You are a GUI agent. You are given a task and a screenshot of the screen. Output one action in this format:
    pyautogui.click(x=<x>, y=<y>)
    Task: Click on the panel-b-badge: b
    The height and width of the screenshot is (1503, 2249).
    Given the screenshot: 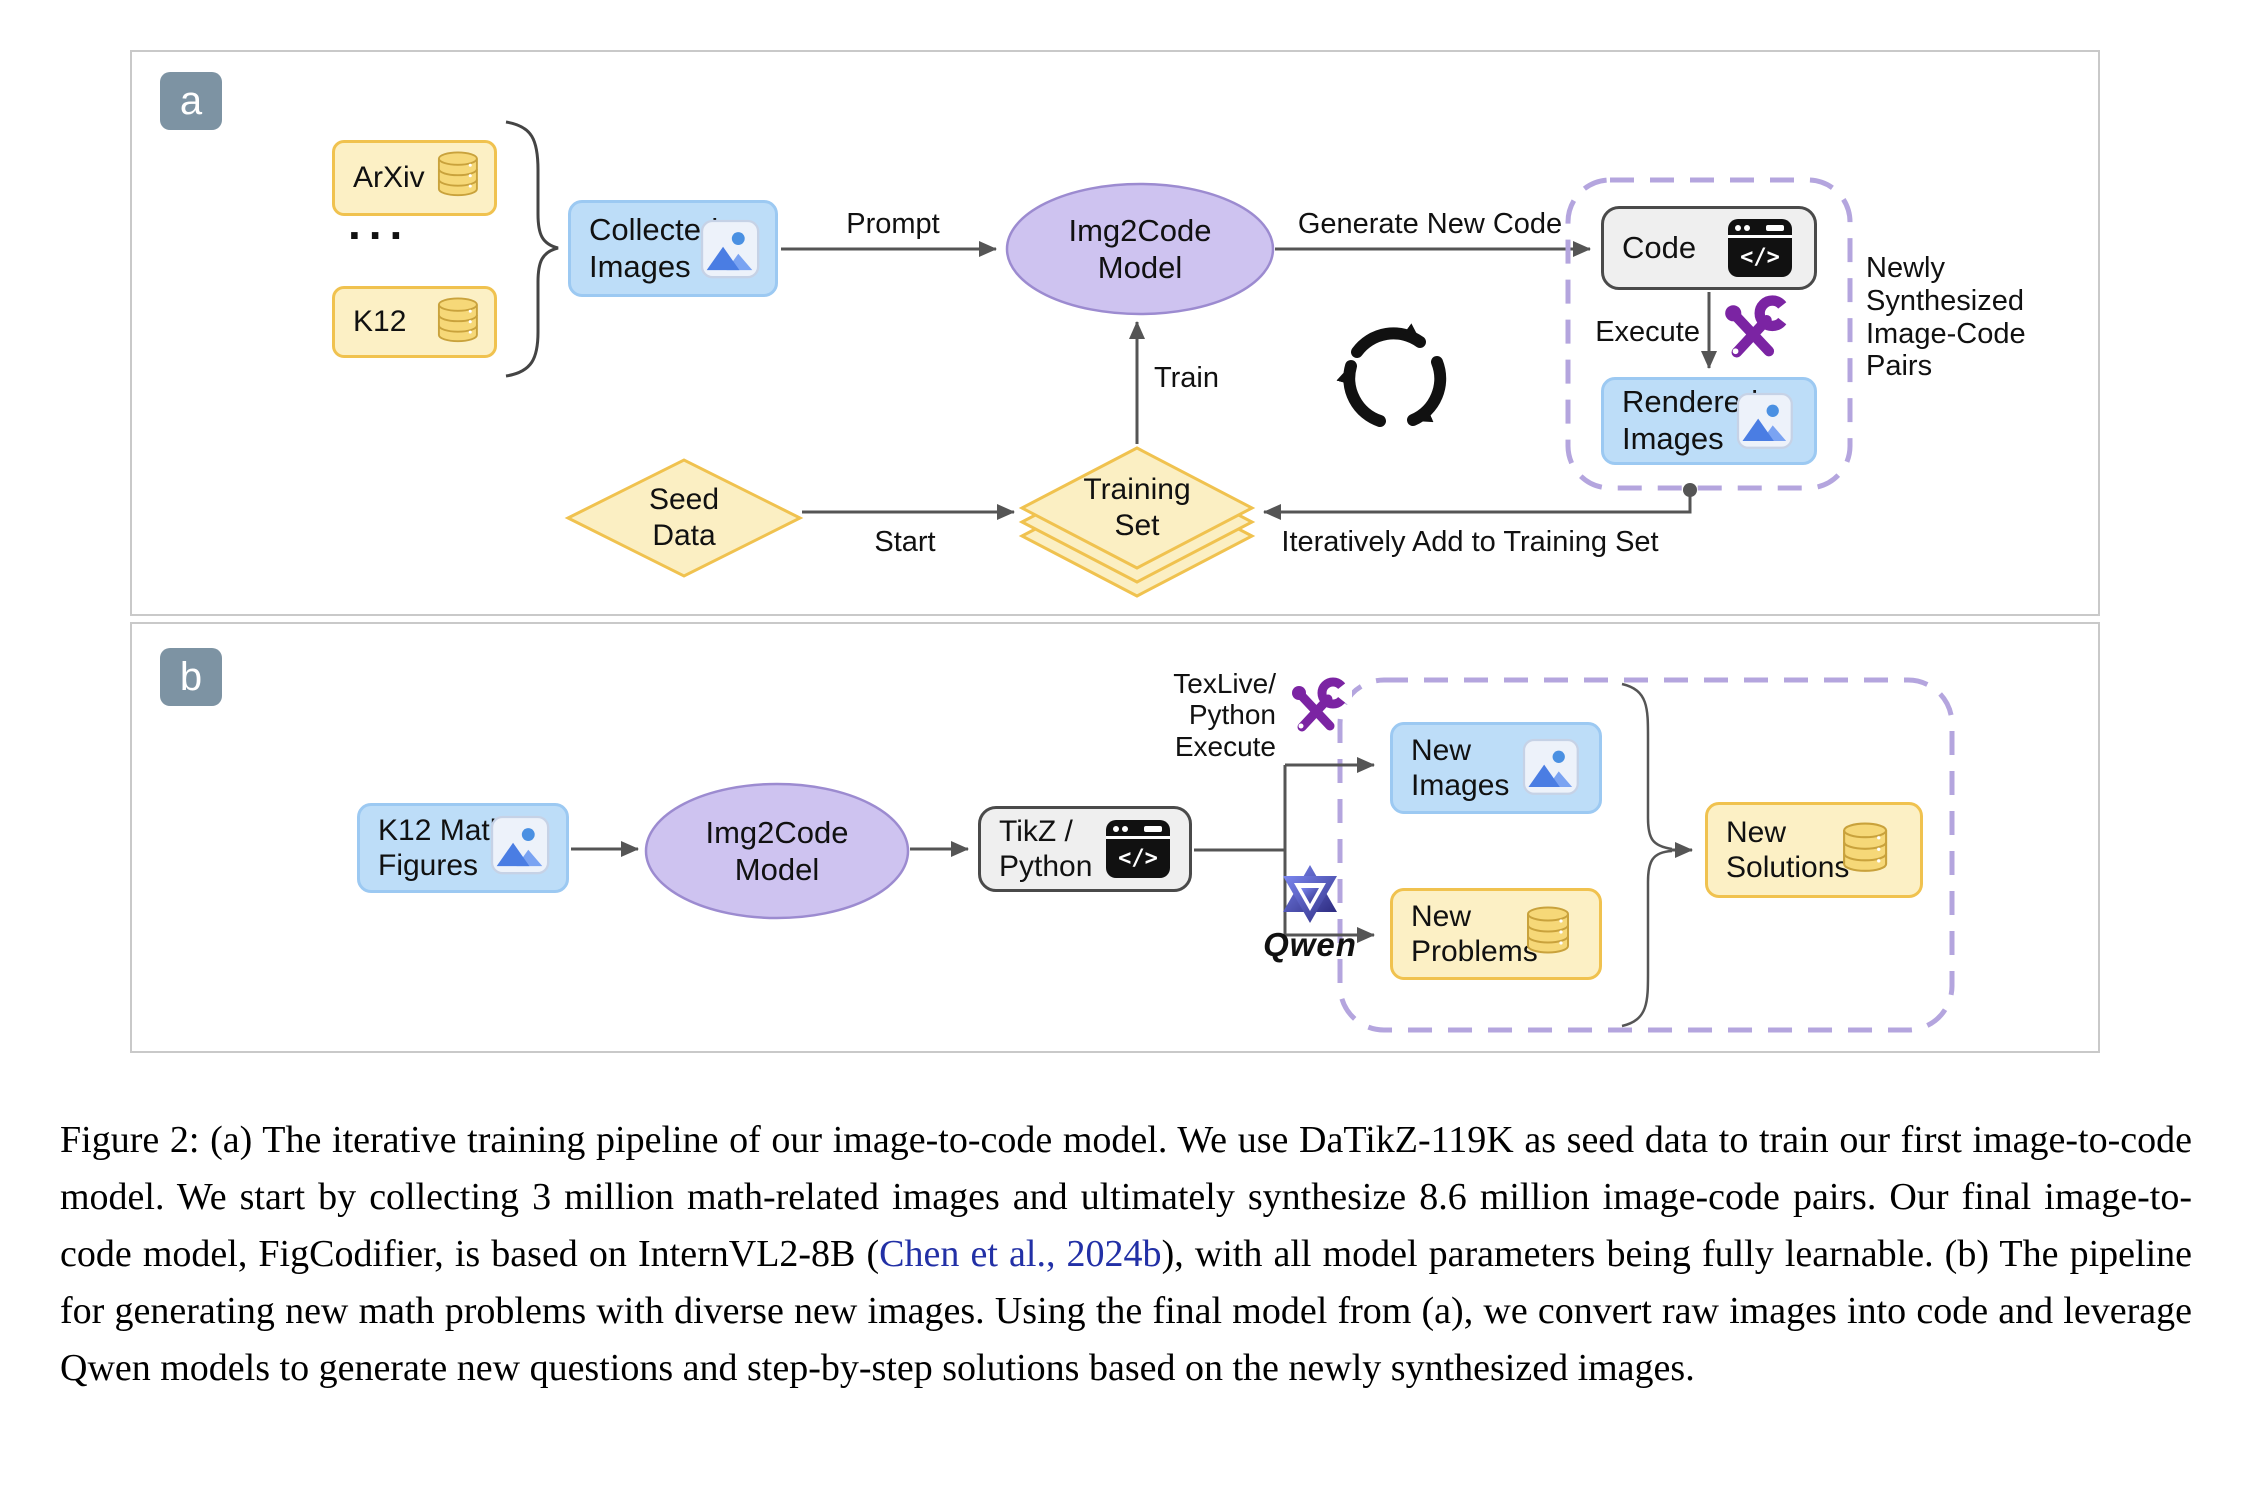 What is the action you would take?
    pyautogui.click(x=191, y=677)
    